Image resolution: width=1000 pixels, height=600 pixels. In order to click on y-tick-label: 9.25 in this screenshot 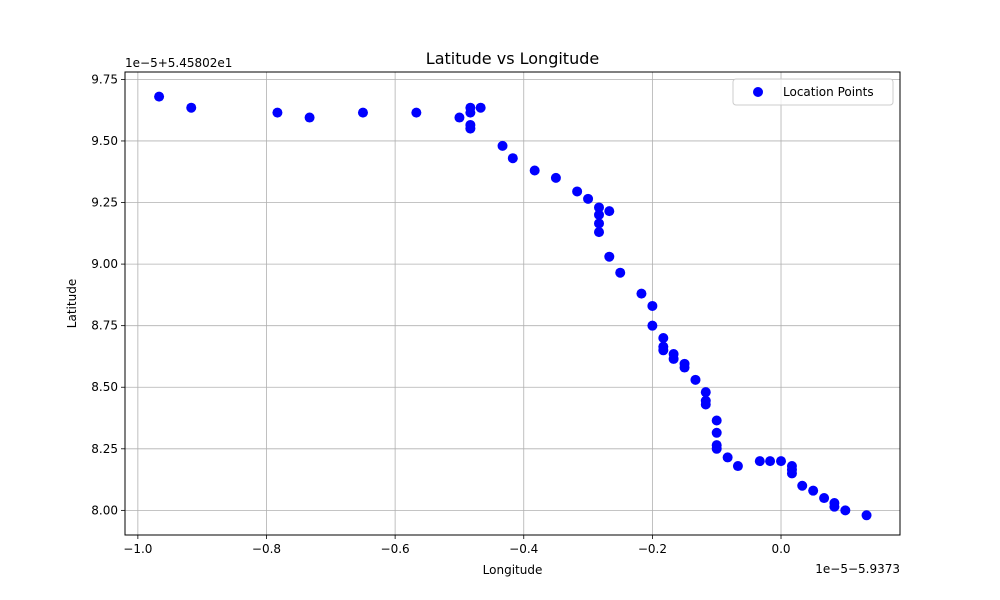, I will do `click(104, 203)`.